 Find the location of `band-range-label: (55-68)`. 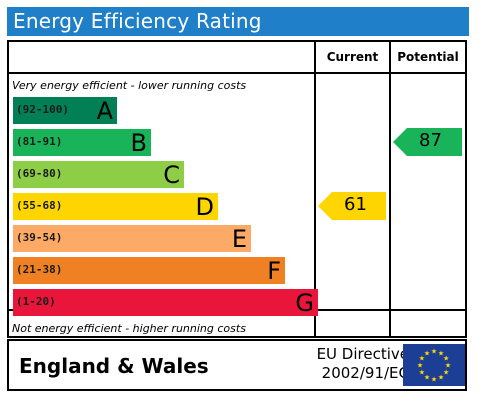

band-range-label: (55-68) is located at coordinates (39, 205).